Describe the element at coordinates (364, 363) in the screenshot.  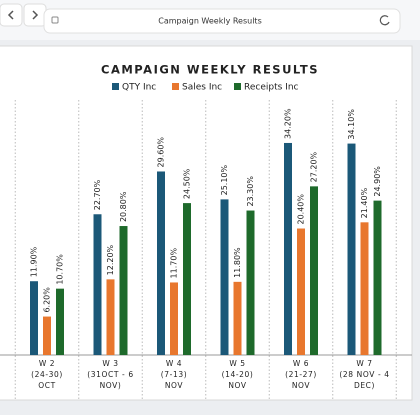
I see `x-tick-label-line: W 7` at that location.